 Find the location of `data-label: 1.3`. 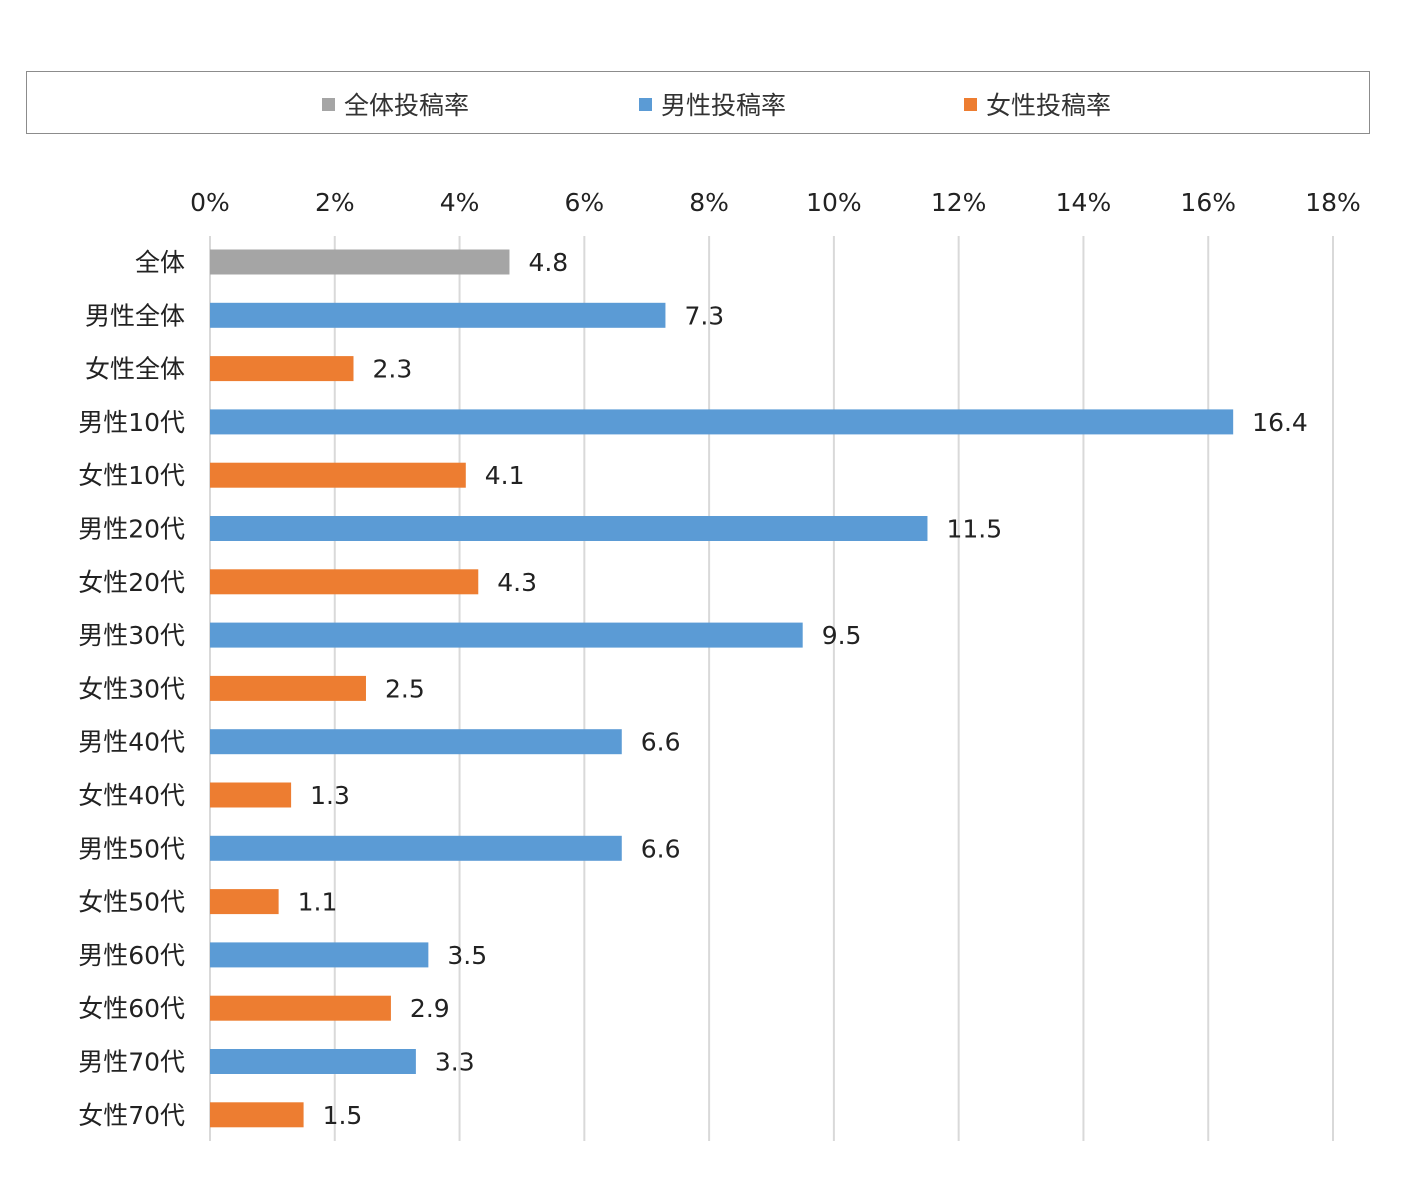

data-label: 1.3 is located at coordinates (330, 795).